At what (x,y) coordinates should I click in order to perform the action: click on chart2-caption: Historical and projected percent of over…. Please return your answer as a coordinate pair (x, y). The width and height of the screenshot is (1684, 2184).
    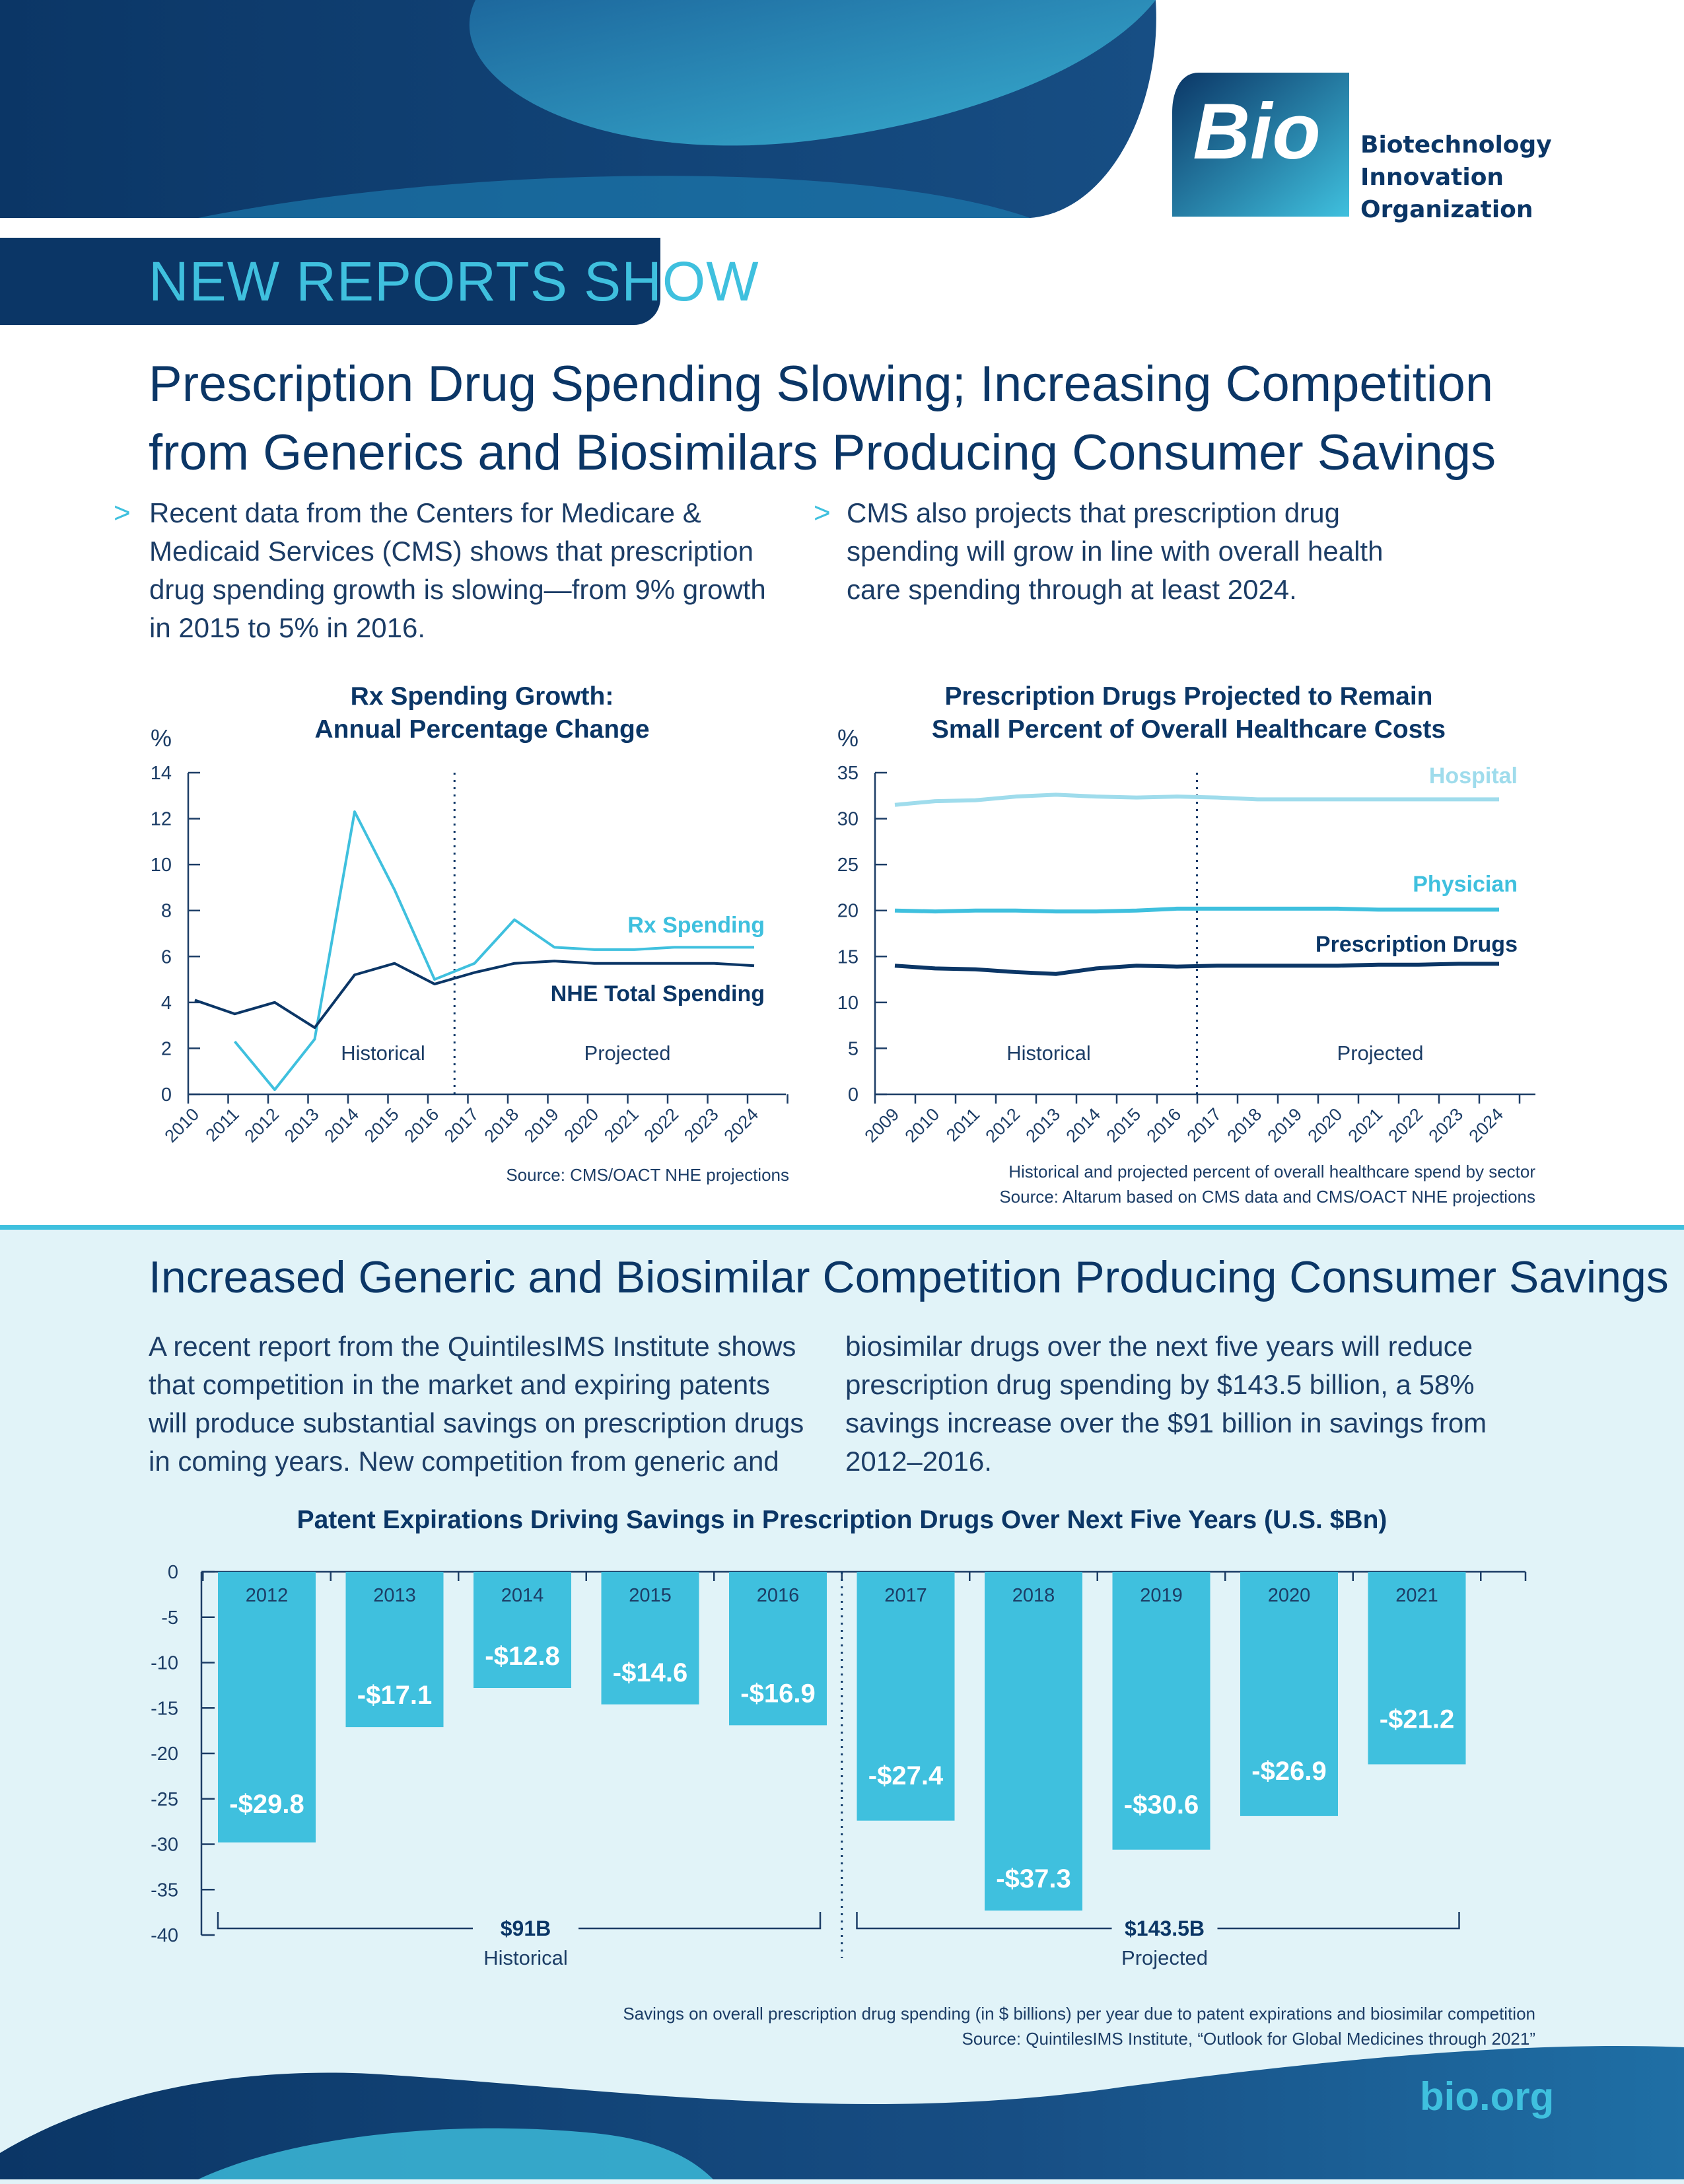
    Looking at the image, I should click on (1197, 1171).